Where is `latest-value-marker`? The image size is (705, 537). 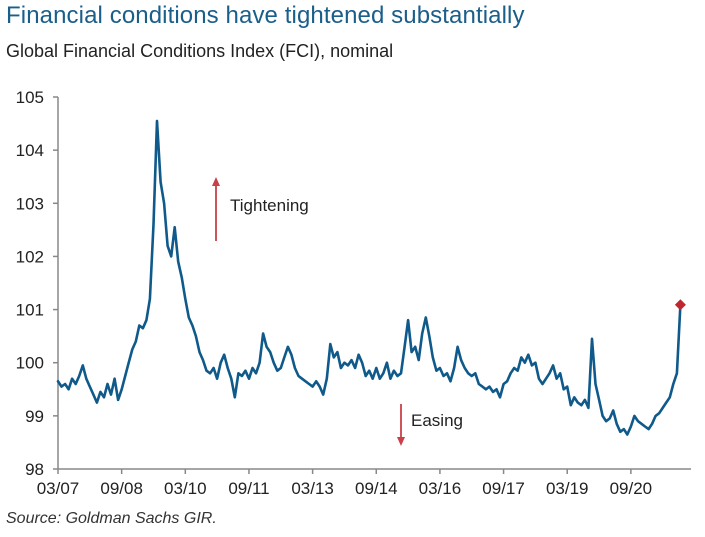
latest-value-marker is located at coordinates (680, 305).